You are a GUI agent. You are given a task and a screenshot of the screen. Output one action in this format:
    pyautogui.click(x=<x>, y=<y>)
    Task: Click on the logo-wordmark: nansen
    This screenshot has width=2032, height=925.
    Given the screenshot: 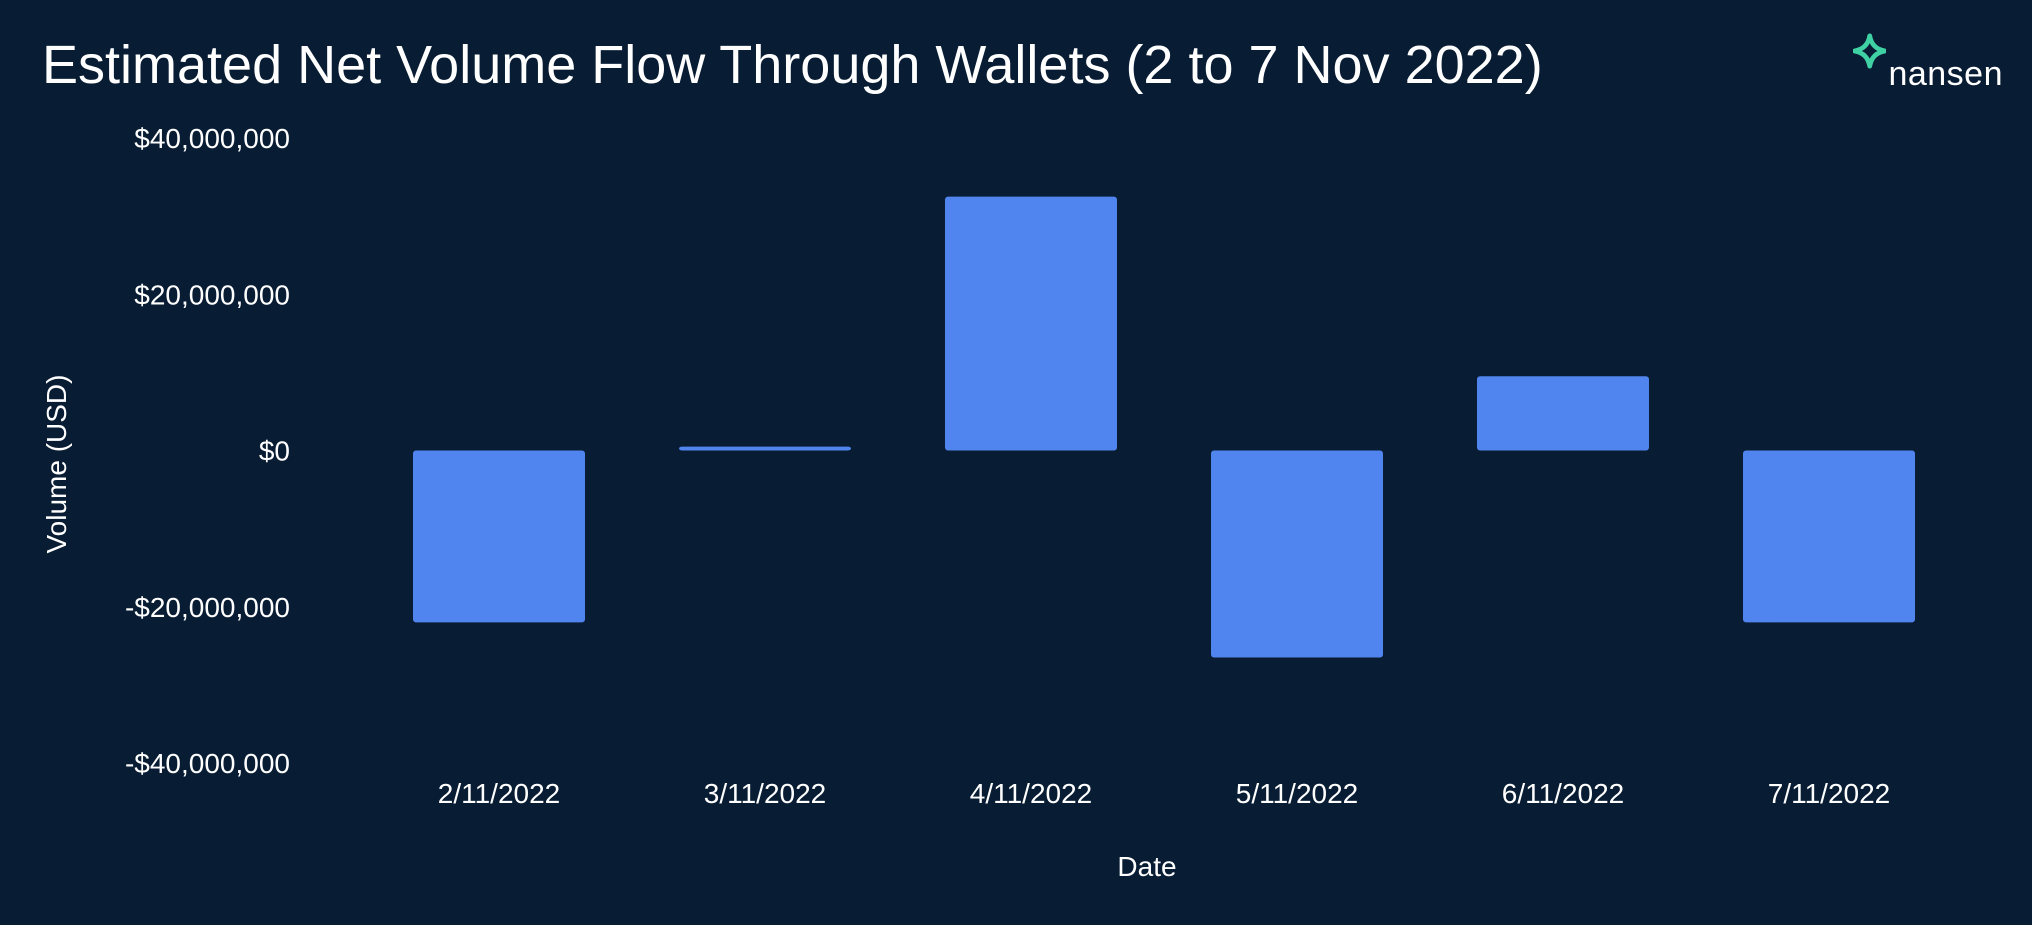 What is the action you would take?
    pyautogui.click(x=1945, y=74)
    